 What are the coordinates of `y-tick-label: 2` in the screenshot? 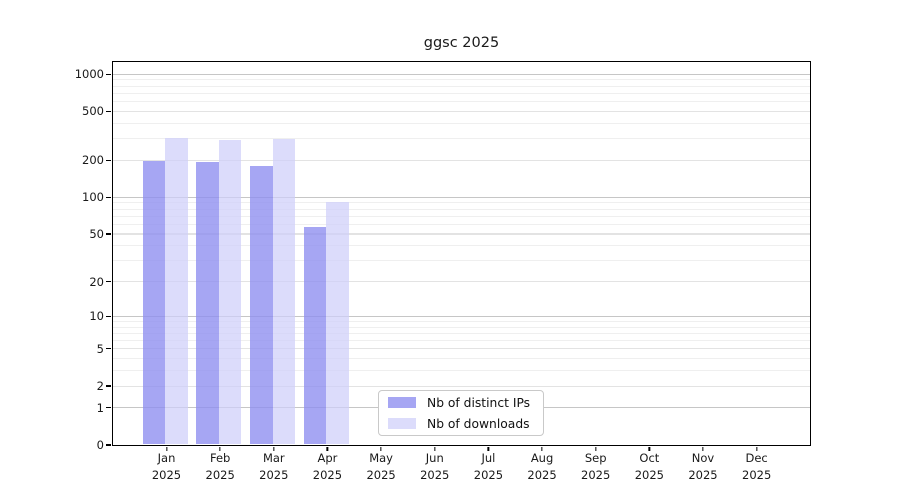 It's located at (100, 386).